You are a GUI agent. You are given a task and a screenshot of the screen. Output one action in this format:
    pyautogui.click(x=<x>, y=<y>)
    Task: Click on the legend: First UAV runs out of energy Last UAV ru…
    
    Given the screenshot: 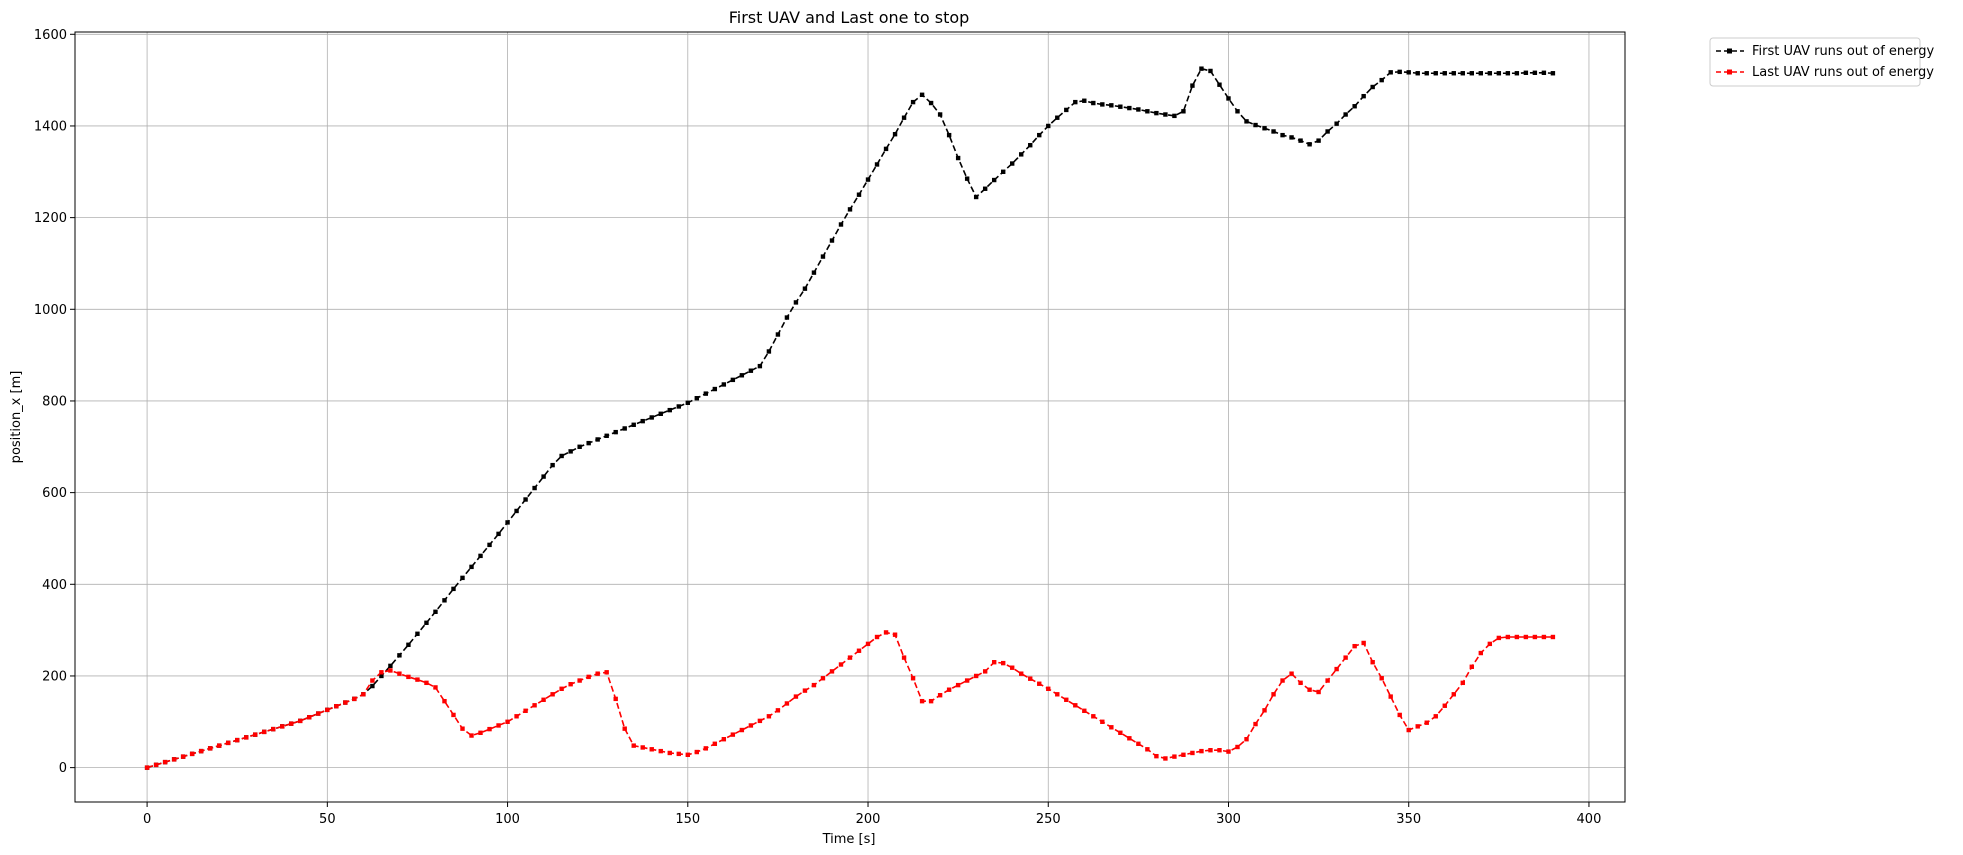 What is the action you would take?
    pyautogui.click(x=1822, y=62)
    